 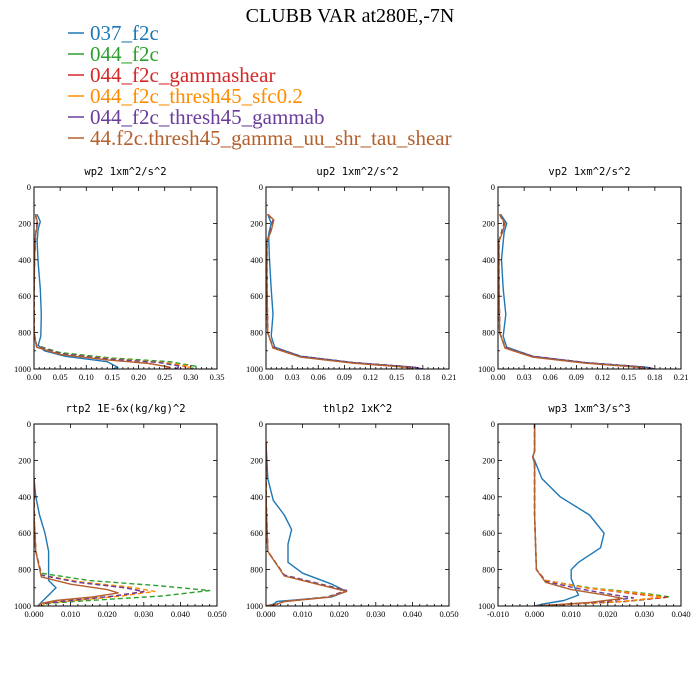 What do you see at coordinates (138, 377) in the screenshot?
I see `x-tick-label: 0.20` at bounding box center [138, 377].